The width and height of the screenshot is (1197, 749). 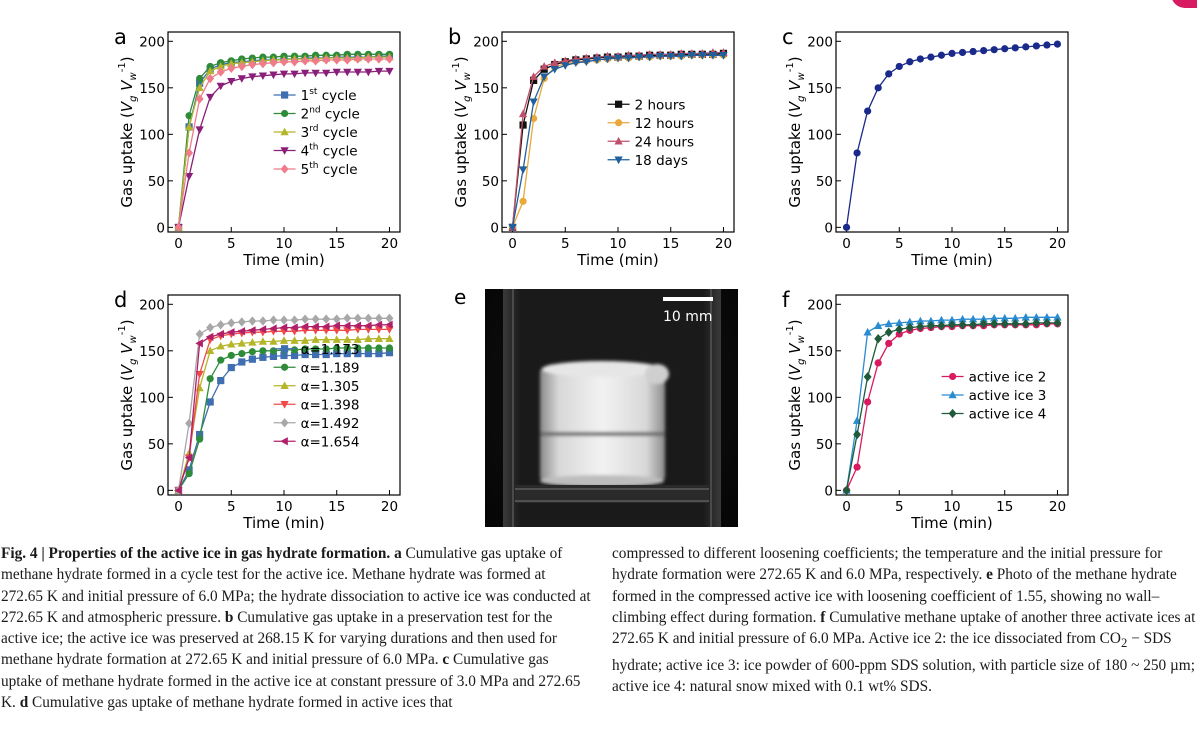 I want to click on legend-label: 1st cycle, so click(x=329, y=95).